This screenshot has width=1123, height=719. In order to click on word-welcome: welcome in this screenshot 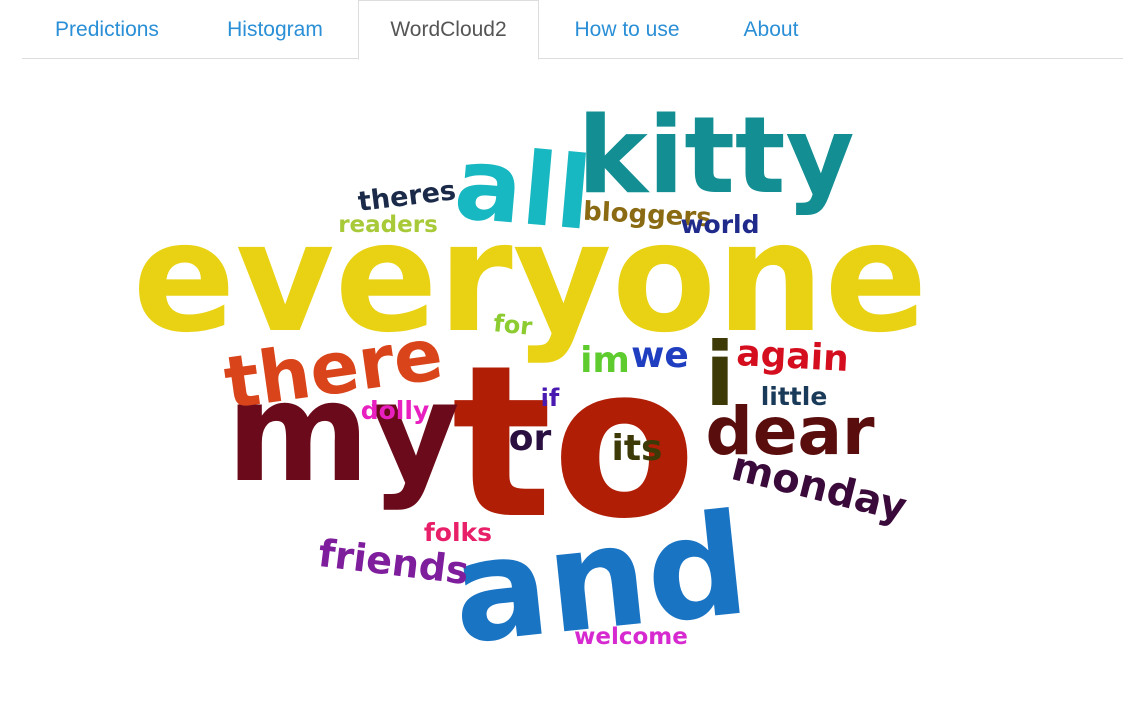, I will do `click(631, 637)`.